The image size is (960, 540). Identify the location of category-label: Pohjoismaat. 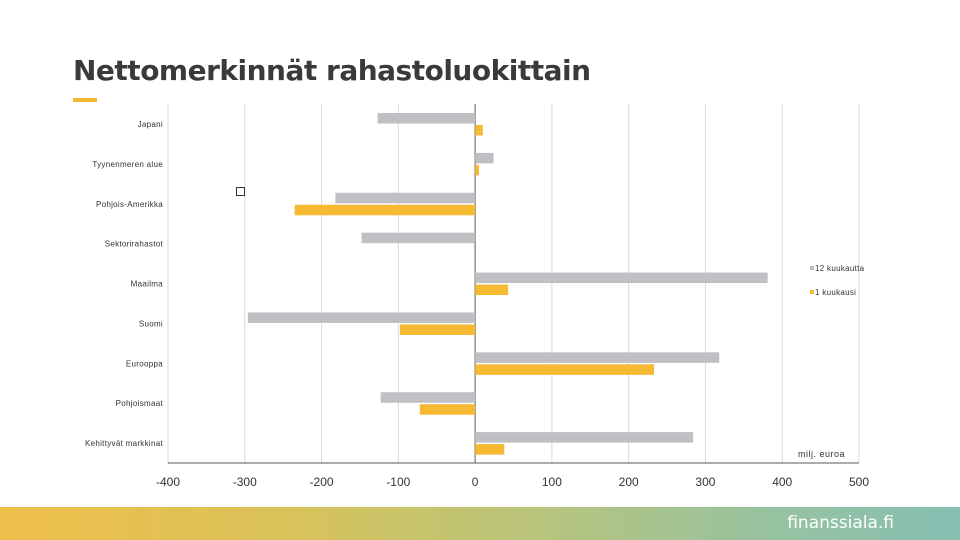
(140, 403).